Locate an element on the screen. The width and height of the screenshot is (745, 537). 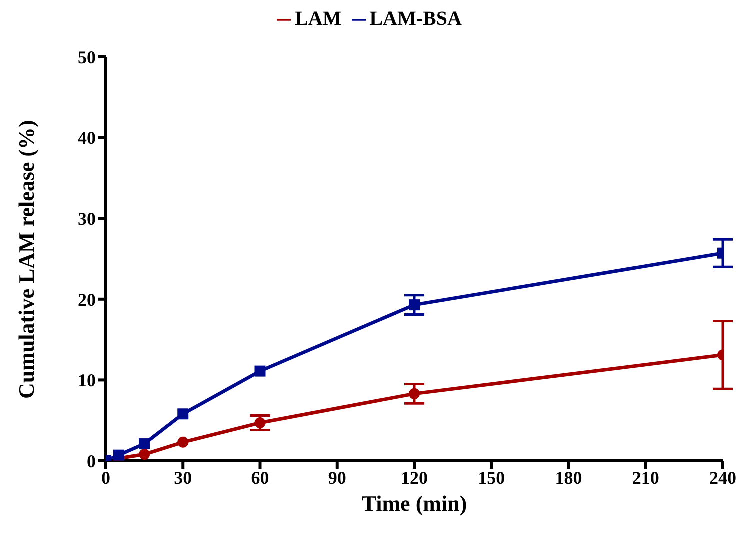
legend-label: LAM-BSA is located at coordinates (416, 19).